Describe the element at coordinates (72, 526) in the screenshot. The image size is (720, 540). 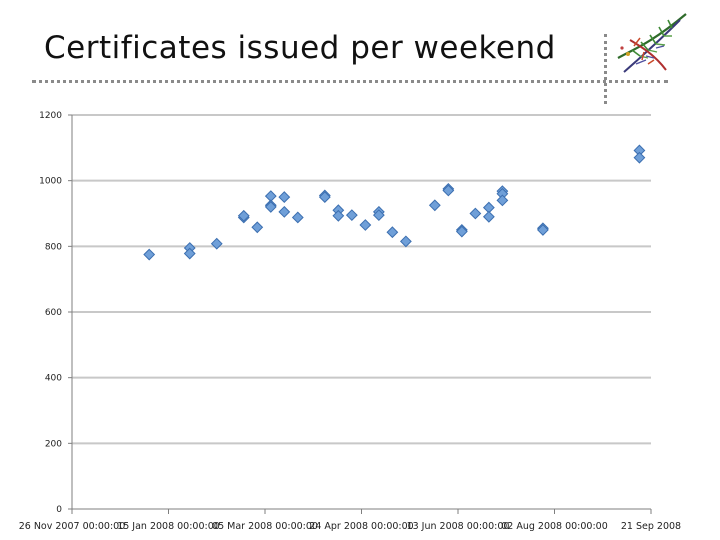
I see `x-tick-label-0: 26 Nov 2007 00:00:00` at that location.